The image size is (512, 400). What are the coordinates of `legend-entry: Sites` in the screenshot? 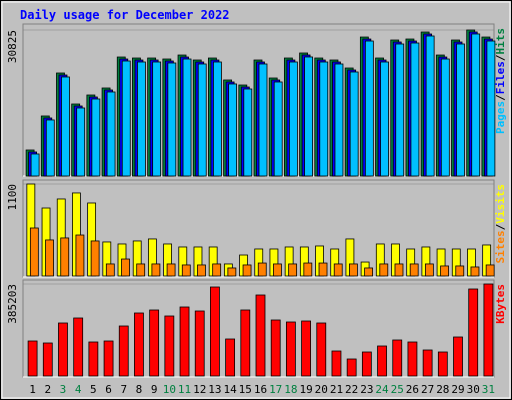 It's located at (500, 246).